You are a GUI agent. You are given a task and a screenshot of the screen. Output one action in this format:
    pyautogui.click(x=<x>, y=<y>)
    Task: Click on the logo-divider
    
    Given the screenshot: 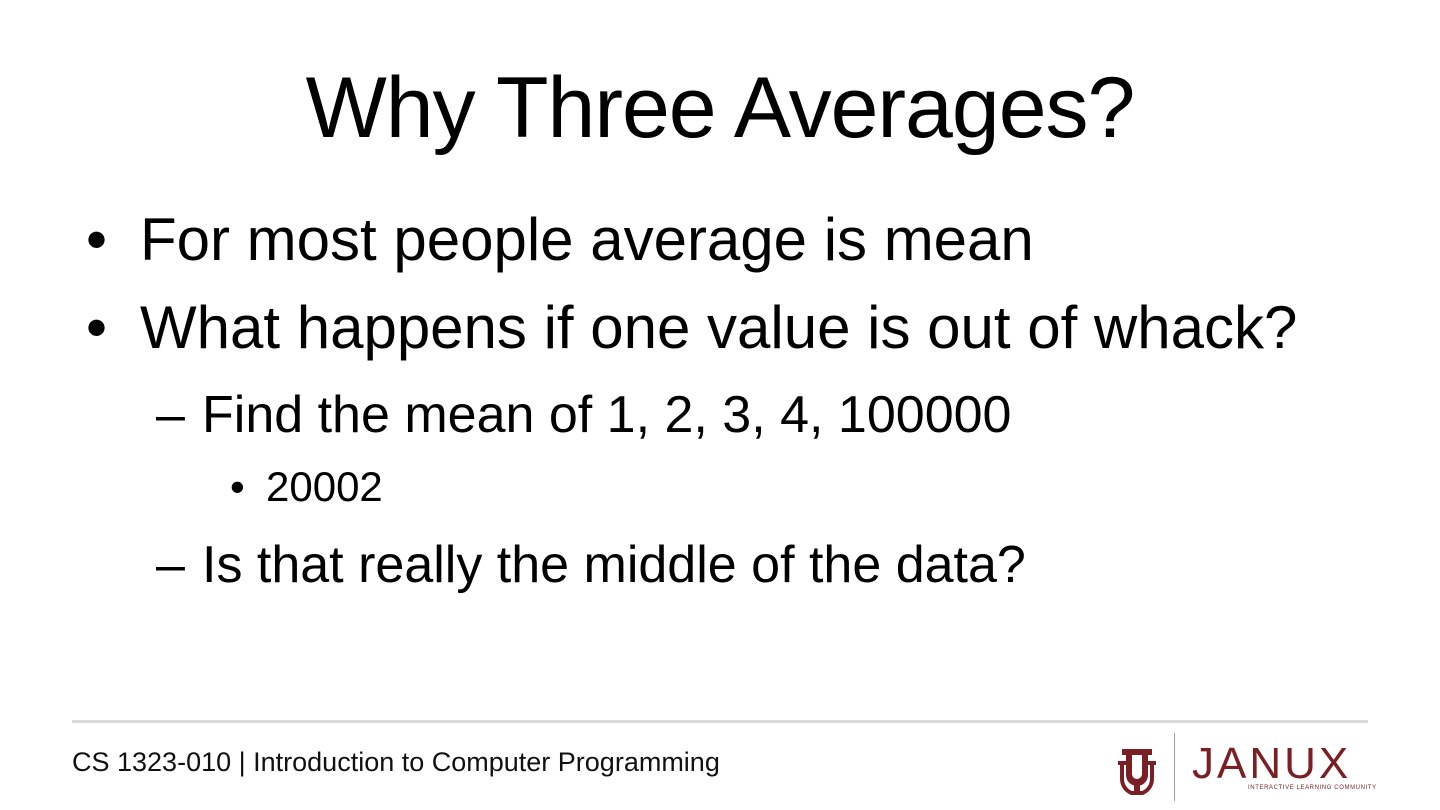 What is the action you would take?
    pyautogui.click(x=1174, y=767)
    